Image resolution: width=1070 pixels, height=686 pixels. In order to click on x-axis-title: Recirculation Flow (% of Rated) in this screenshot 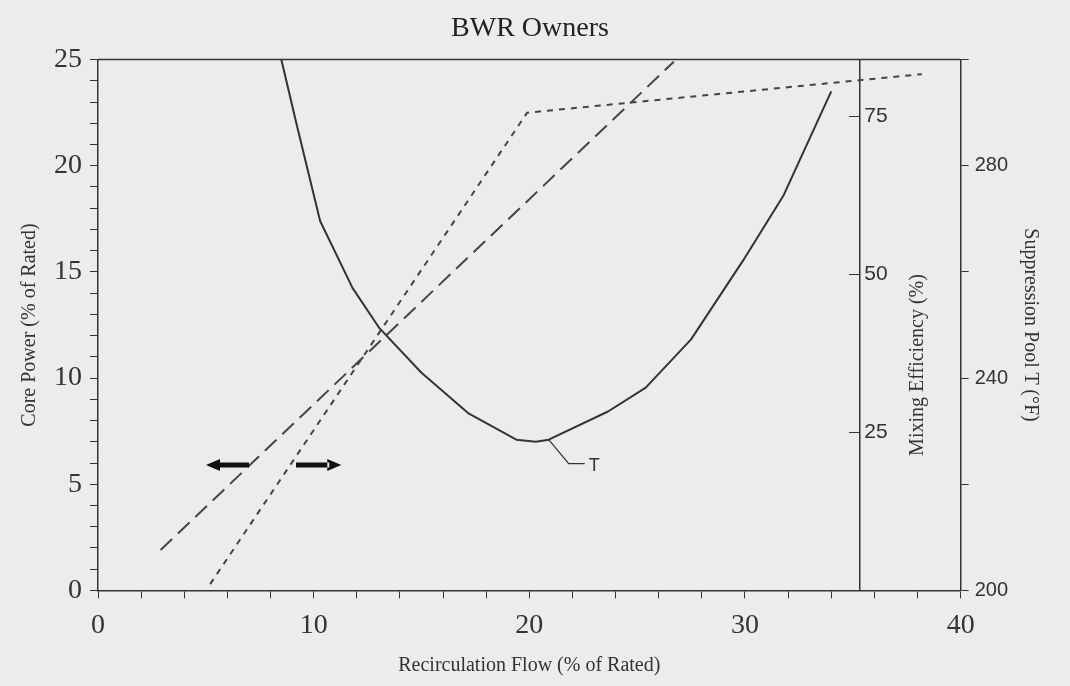, I will do `click(529, 665)`.